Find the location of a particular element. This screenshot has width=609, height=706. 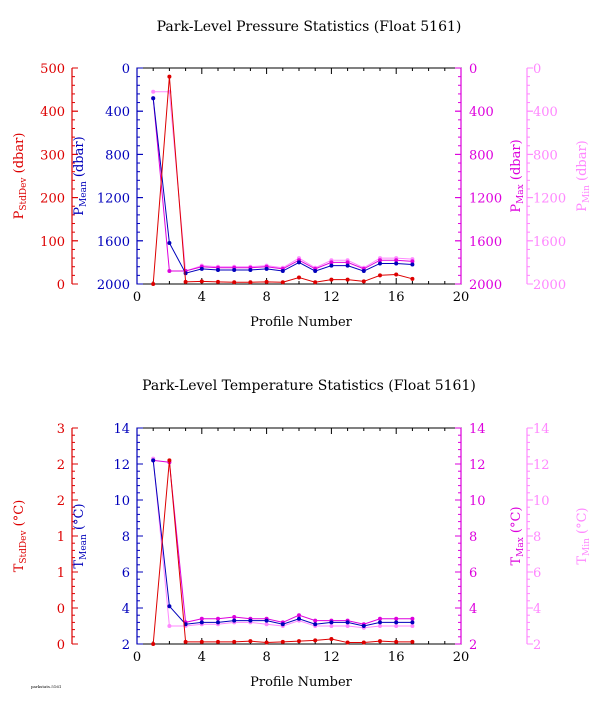

y-tick-label: 10 is located at coordinates (121, 501).